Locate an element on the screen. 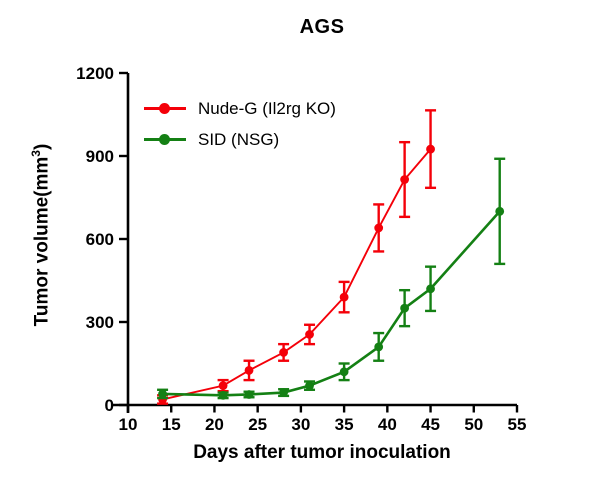 The image size is (600, 488). svg-text: 40 is located at coordinates (387, 424).